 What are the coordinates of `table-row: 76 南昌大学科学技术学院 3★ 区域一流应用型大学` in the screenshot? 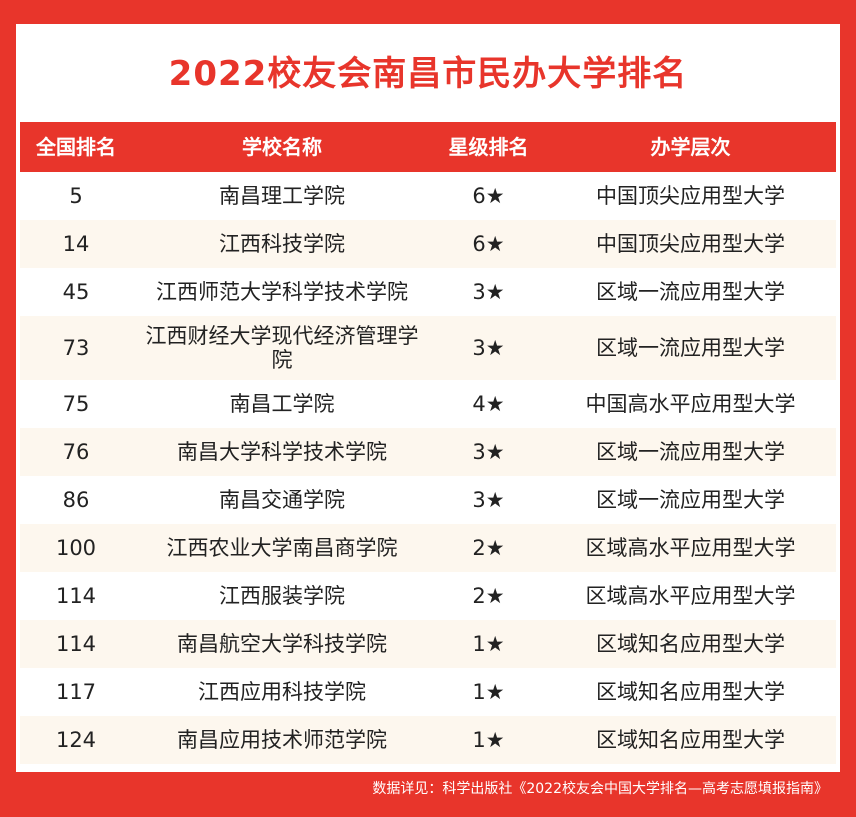 It's located at (428, 452).